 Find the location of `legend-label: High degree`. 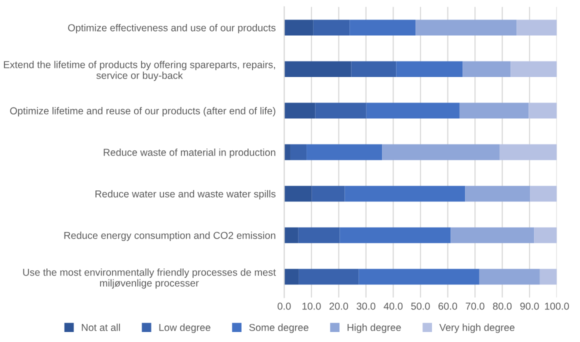

legend-label: High degree is located at coordinates (374, 328).